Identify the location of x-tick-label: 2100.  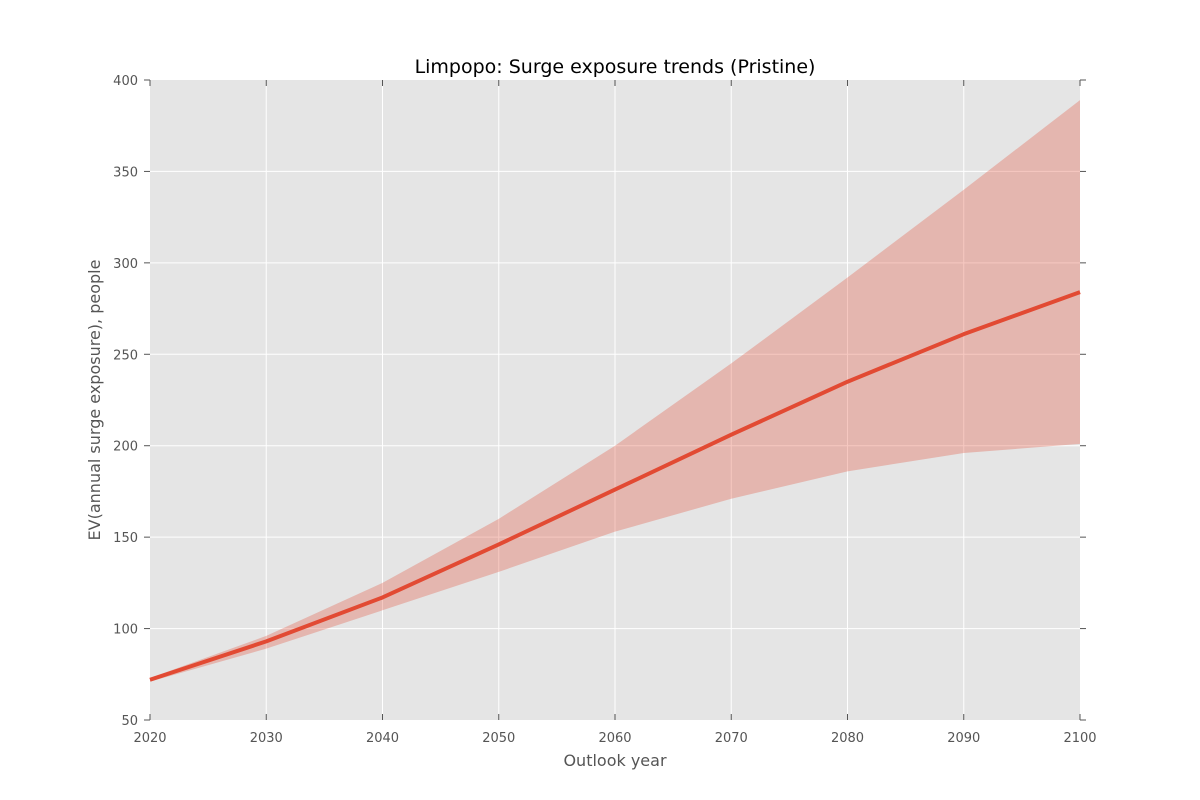
(1079, 738).